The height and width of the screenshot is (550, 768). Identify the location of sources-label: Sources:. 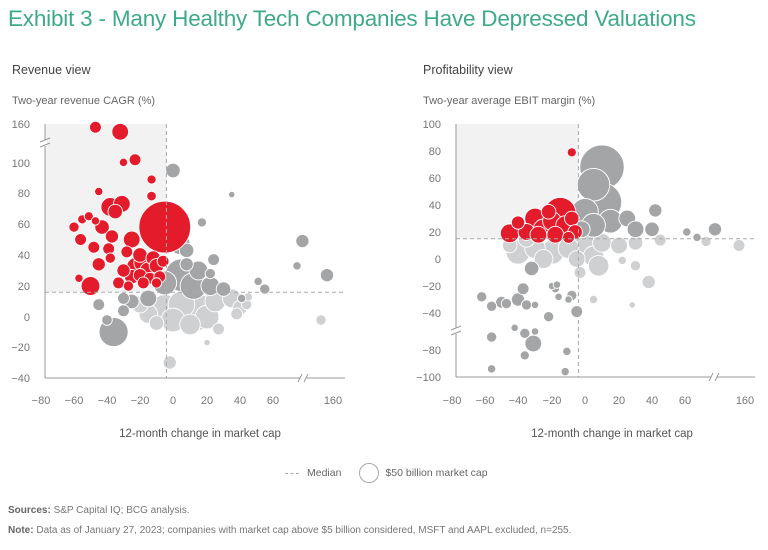
(29, 510).